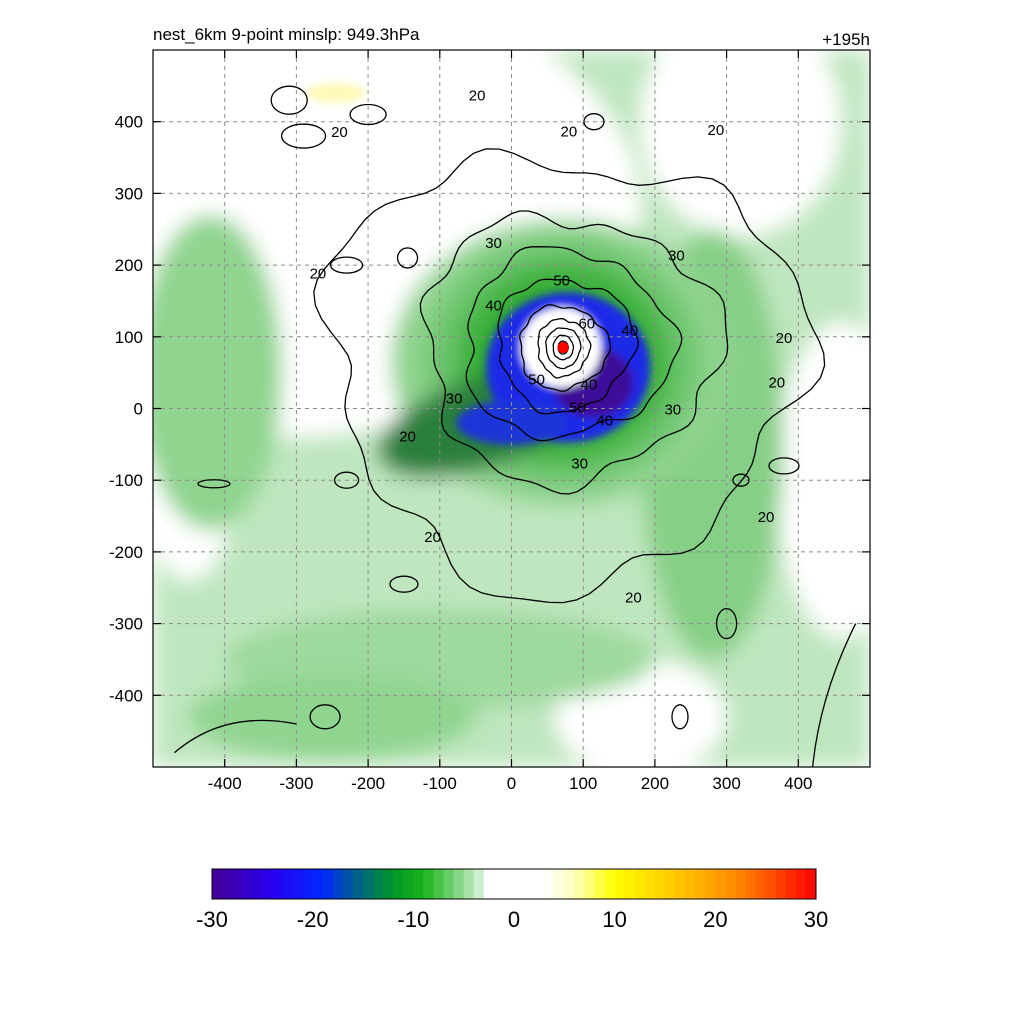 The height and width of the screenshot is (1024, 1024). I want to click on colorbar-tick-label: -20, so click(313, 919).